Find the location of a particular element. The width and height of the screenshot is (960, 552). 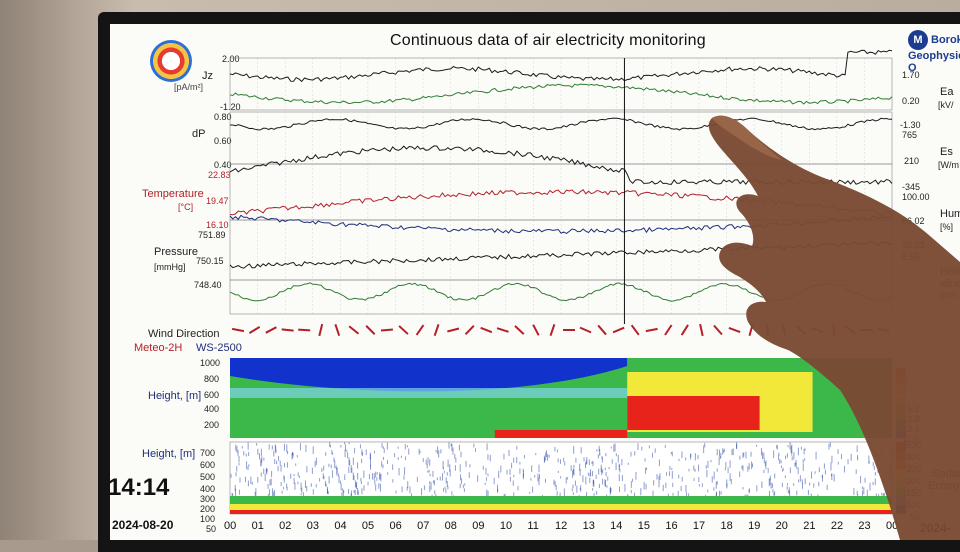

x-tick: 09 is located at coordinates (478, 526).